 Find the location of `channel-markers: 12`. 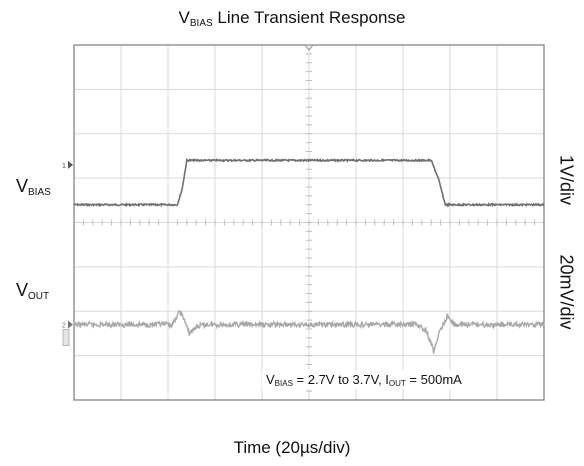

channel-markers: 12 is located at coordinates (67, 253).